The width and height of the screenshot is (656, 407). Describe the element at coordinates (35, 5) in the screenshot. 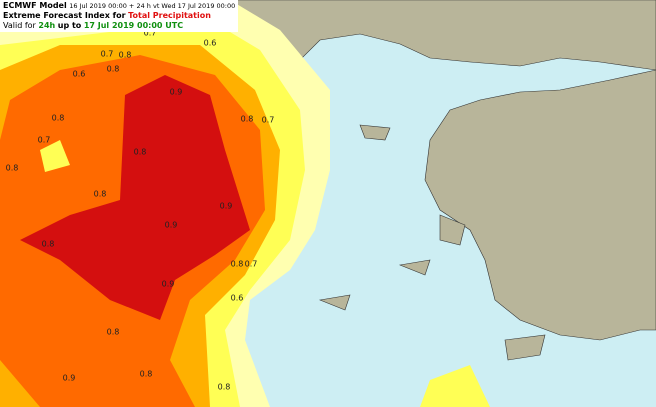

I see `model: ECMWF Model` at that location.